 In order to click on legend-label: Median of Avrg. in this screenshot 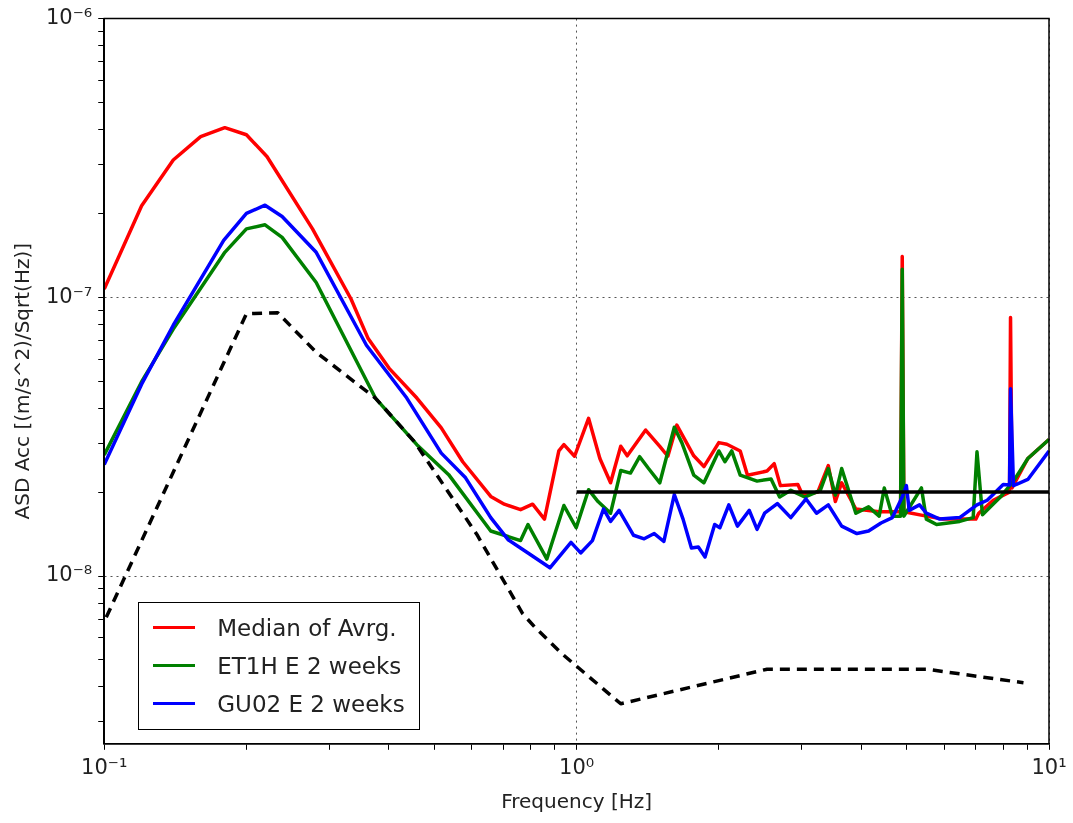, I will do `click(307, 627)`.